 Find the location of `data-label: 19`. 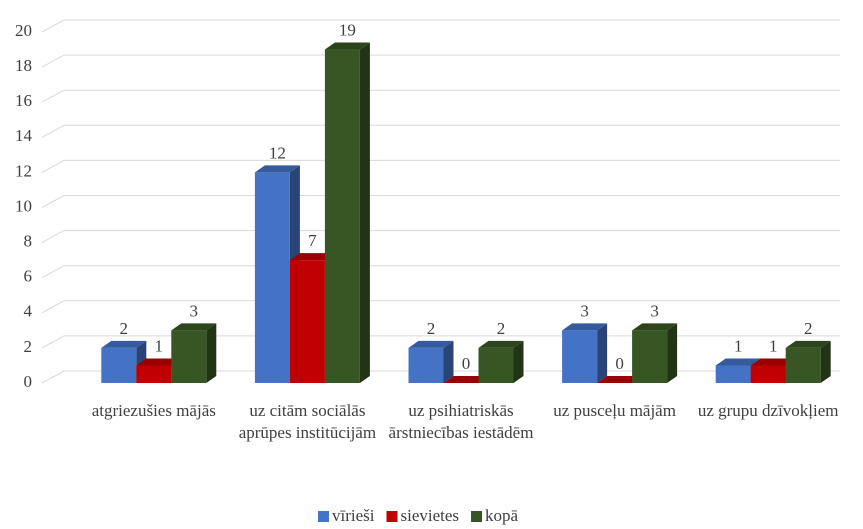

data-label: 19 is located at coordinates (347, 29).